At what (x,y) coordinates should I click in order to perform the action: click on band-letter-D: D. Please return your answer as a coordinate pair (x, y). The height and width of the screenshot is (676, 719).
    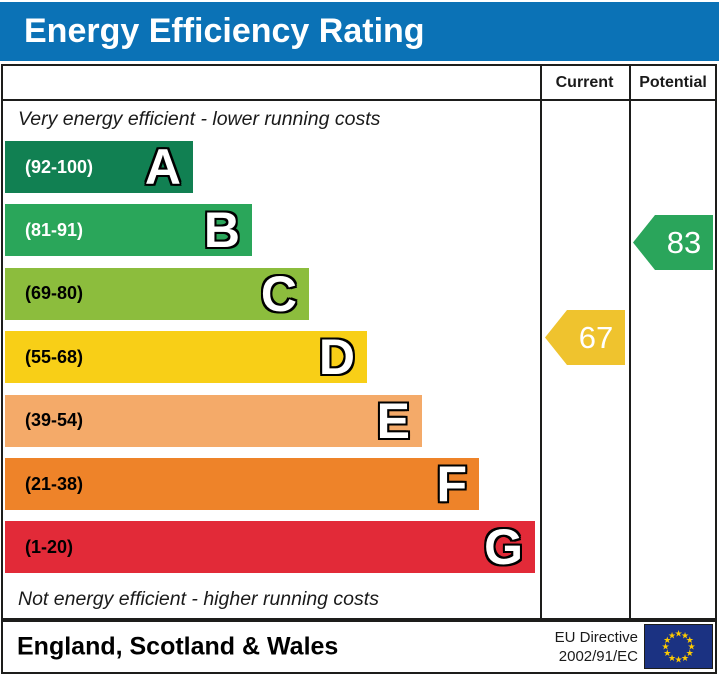
    Looking at the image, I should click on (336, 357).